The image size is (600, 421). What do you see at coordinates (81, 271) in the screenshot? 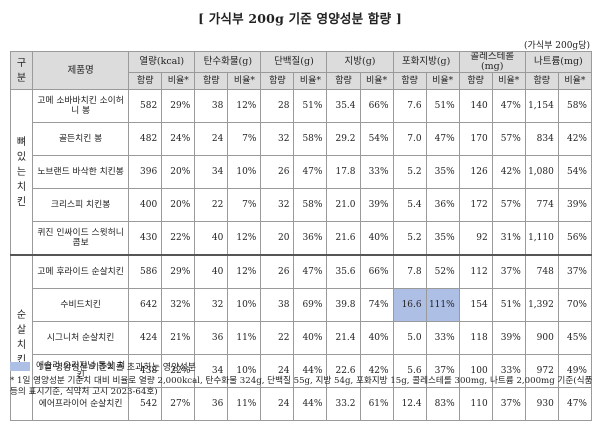
I see `product-name: 고메 후라이드 순살치킨` at bounding box center [81, 271].